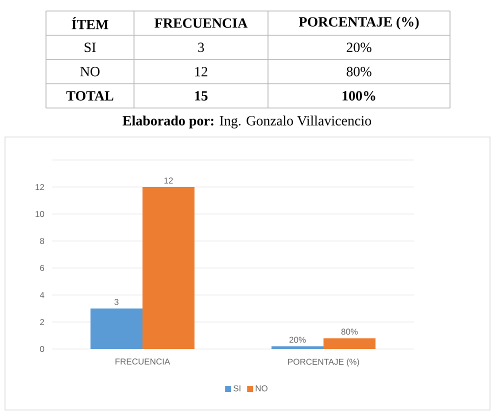 This screenshot has width=494, height=414. Describe the element at coordinates (201, 23) in the screenshot. I see `category-label: FRECUENCIA` at that location.